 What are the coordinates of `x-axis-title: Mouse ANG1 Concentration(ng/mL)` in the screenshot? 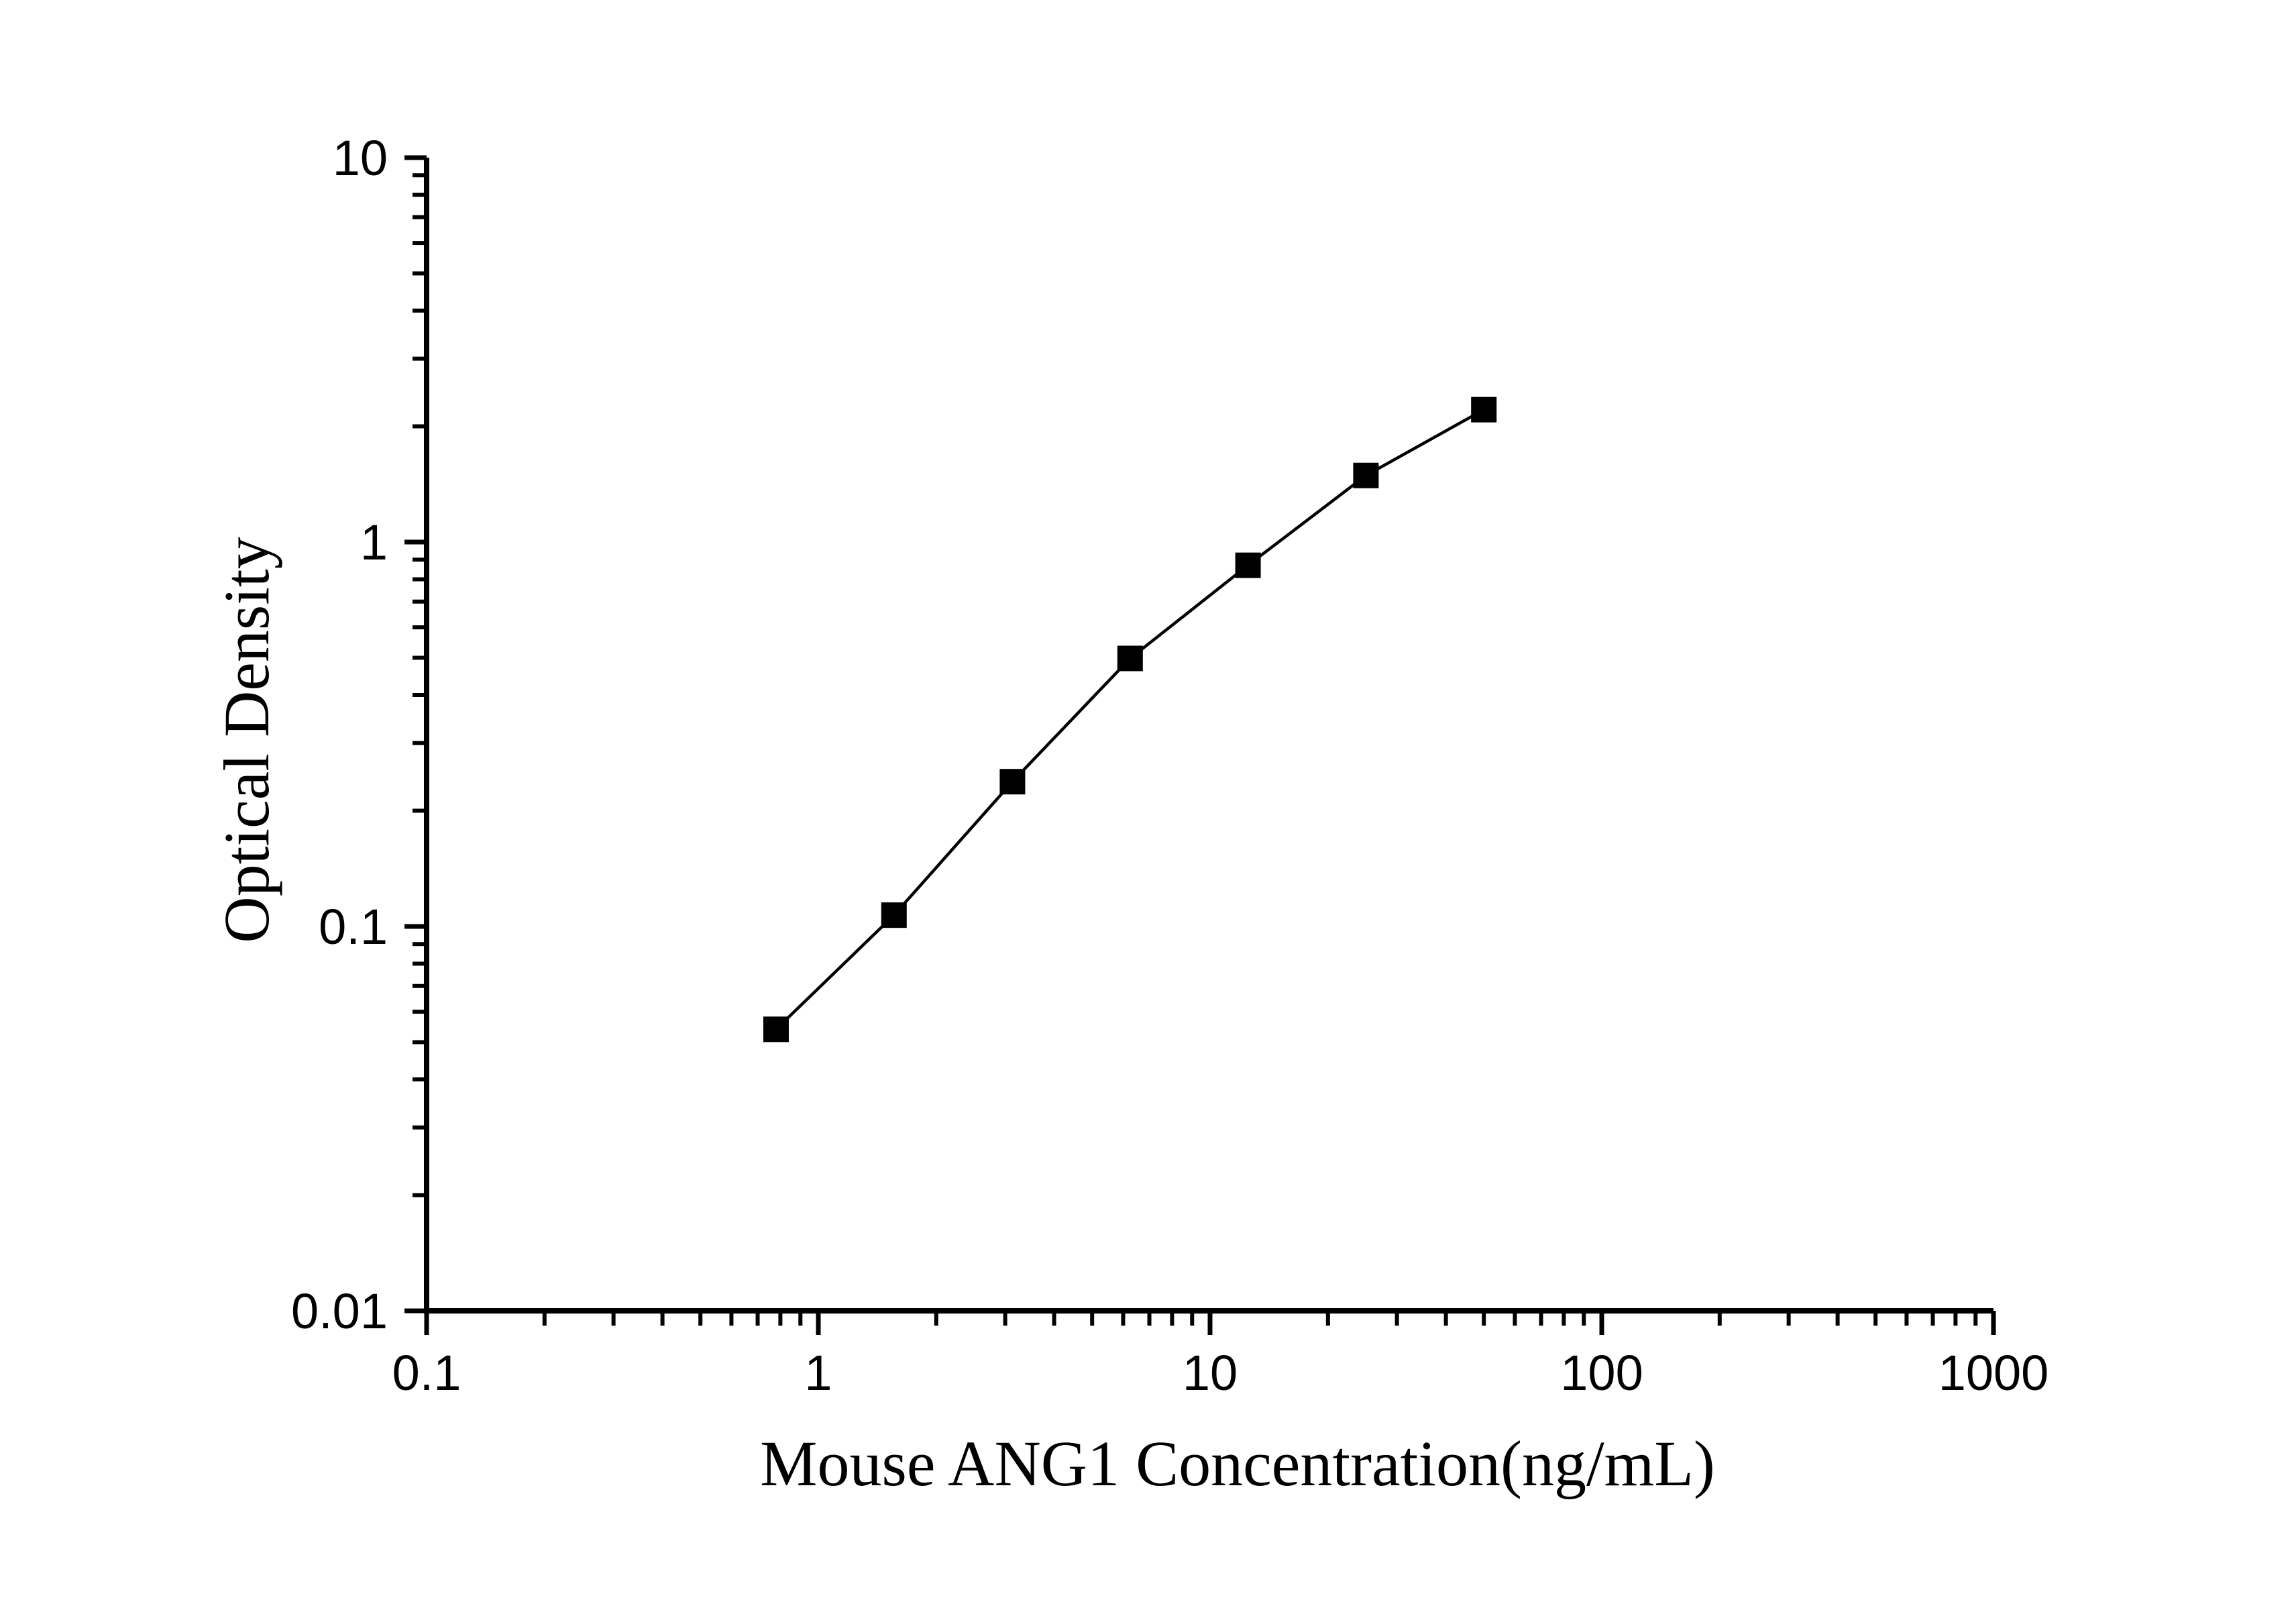 It's located at (1237, 1463).